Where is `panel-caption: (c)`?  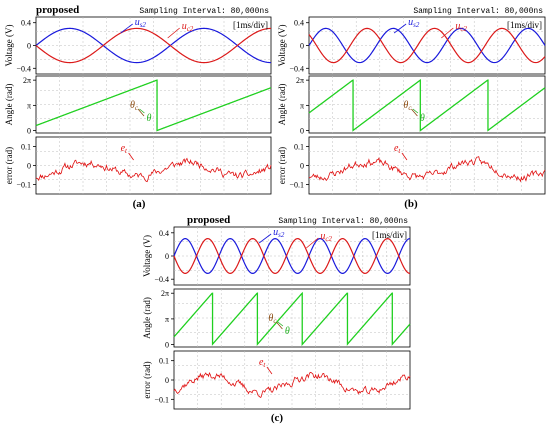 panel-caption: (c) is located at coordinates (277, 418).